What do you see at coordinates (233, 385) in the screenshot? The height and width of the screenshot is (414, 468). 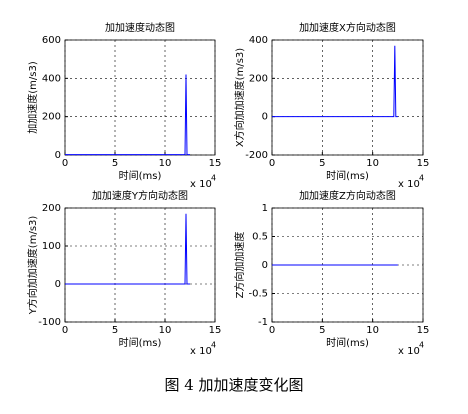 I see `caption: 图 4 加加速度变化图` at bounding box center [233, 385].